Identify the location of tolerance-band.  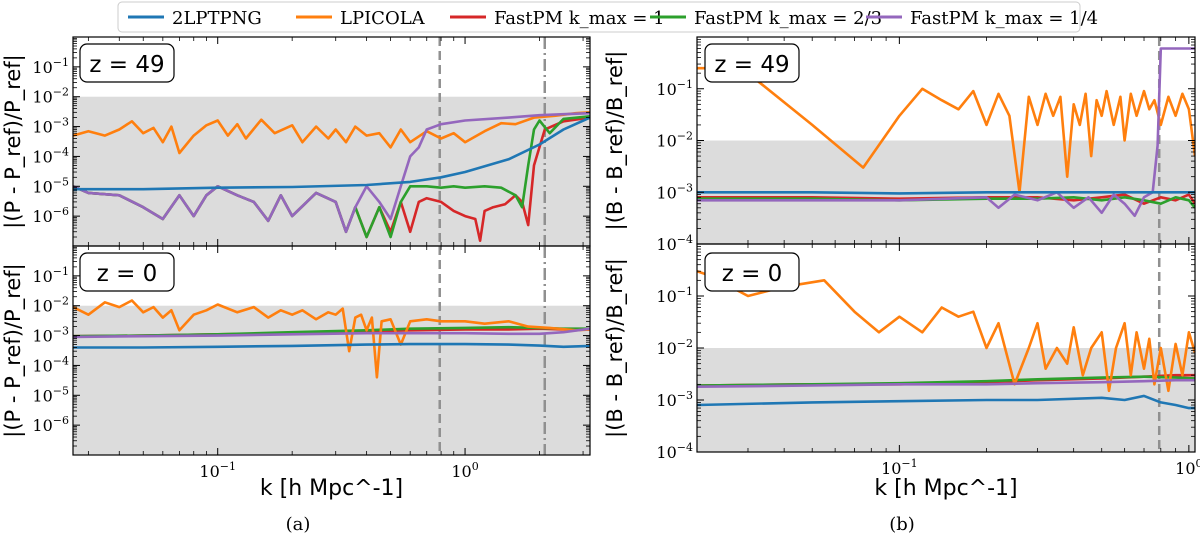
(331, 171).